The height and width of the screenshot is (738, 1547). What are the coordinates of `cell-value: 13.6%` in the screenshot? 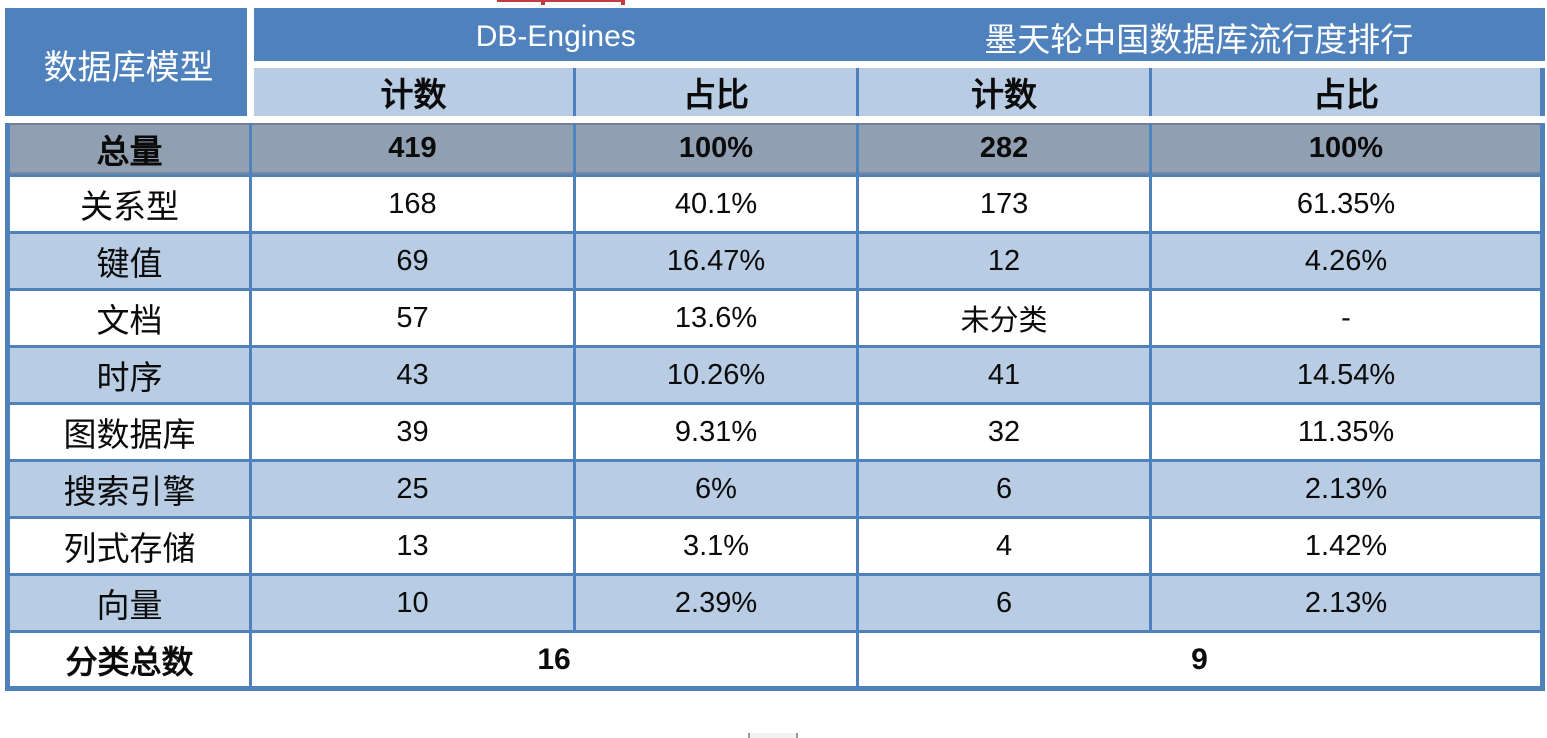 It's located at (716, 318).